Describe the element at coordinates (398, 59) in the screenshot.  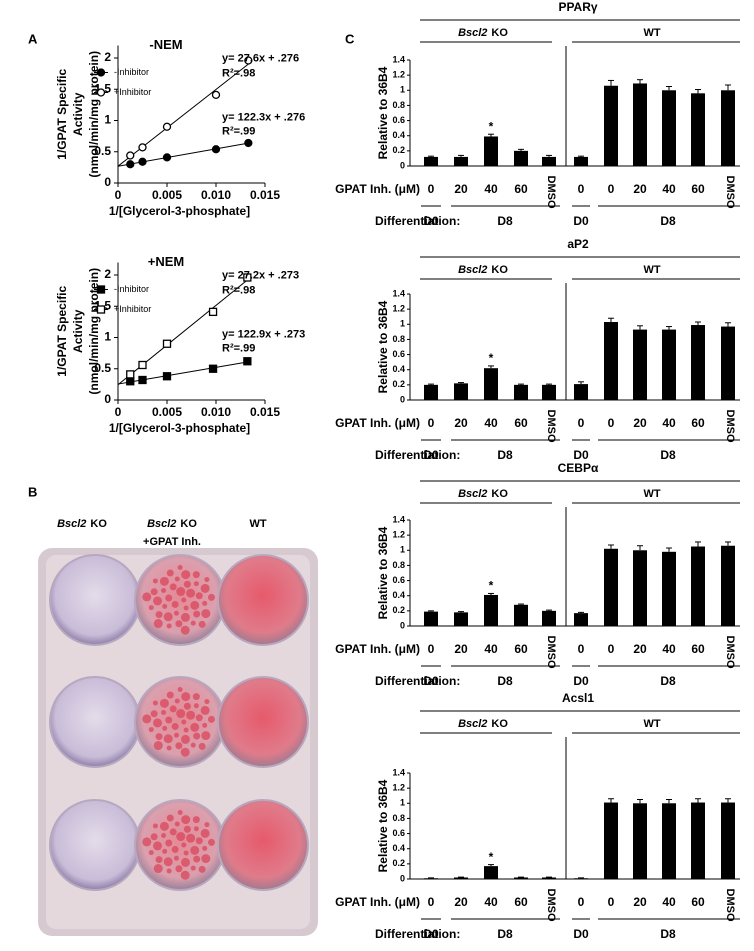
I see `y-tick-label: 1.4` at that location.